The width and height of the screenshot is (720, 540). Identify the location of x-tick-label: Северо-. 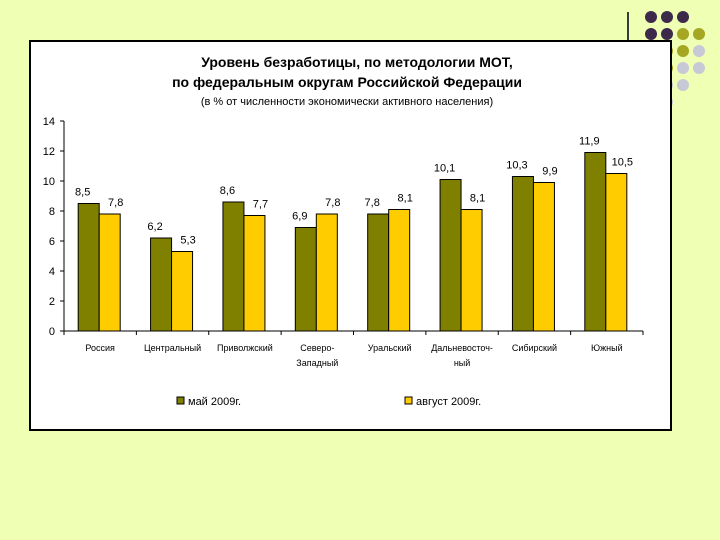
(317, 348).